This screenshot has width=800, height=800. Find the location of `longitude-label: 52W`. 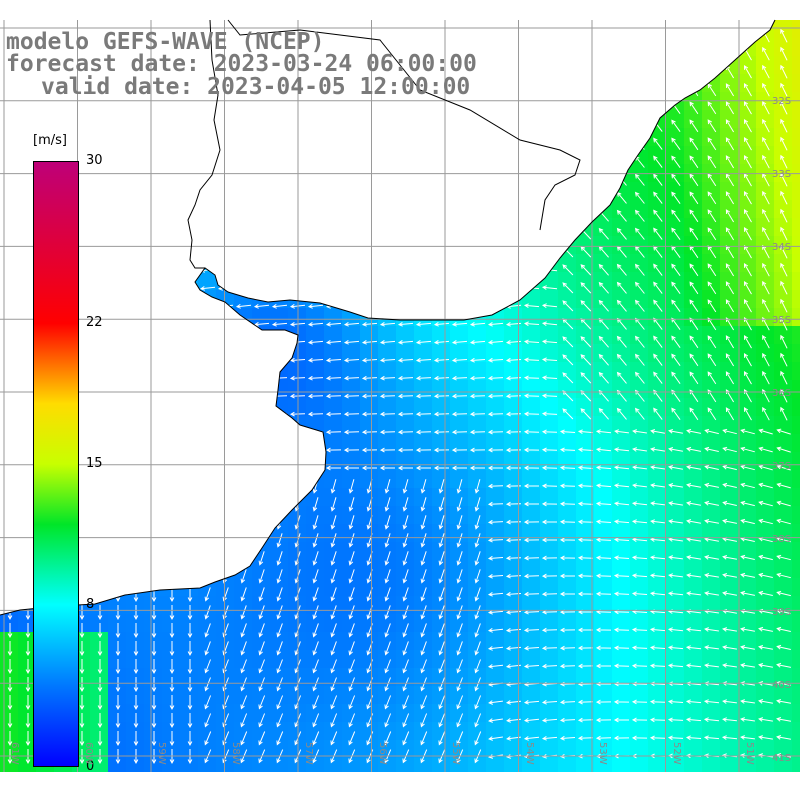

longitude-label: 52W is located at coordinates (676, 753).